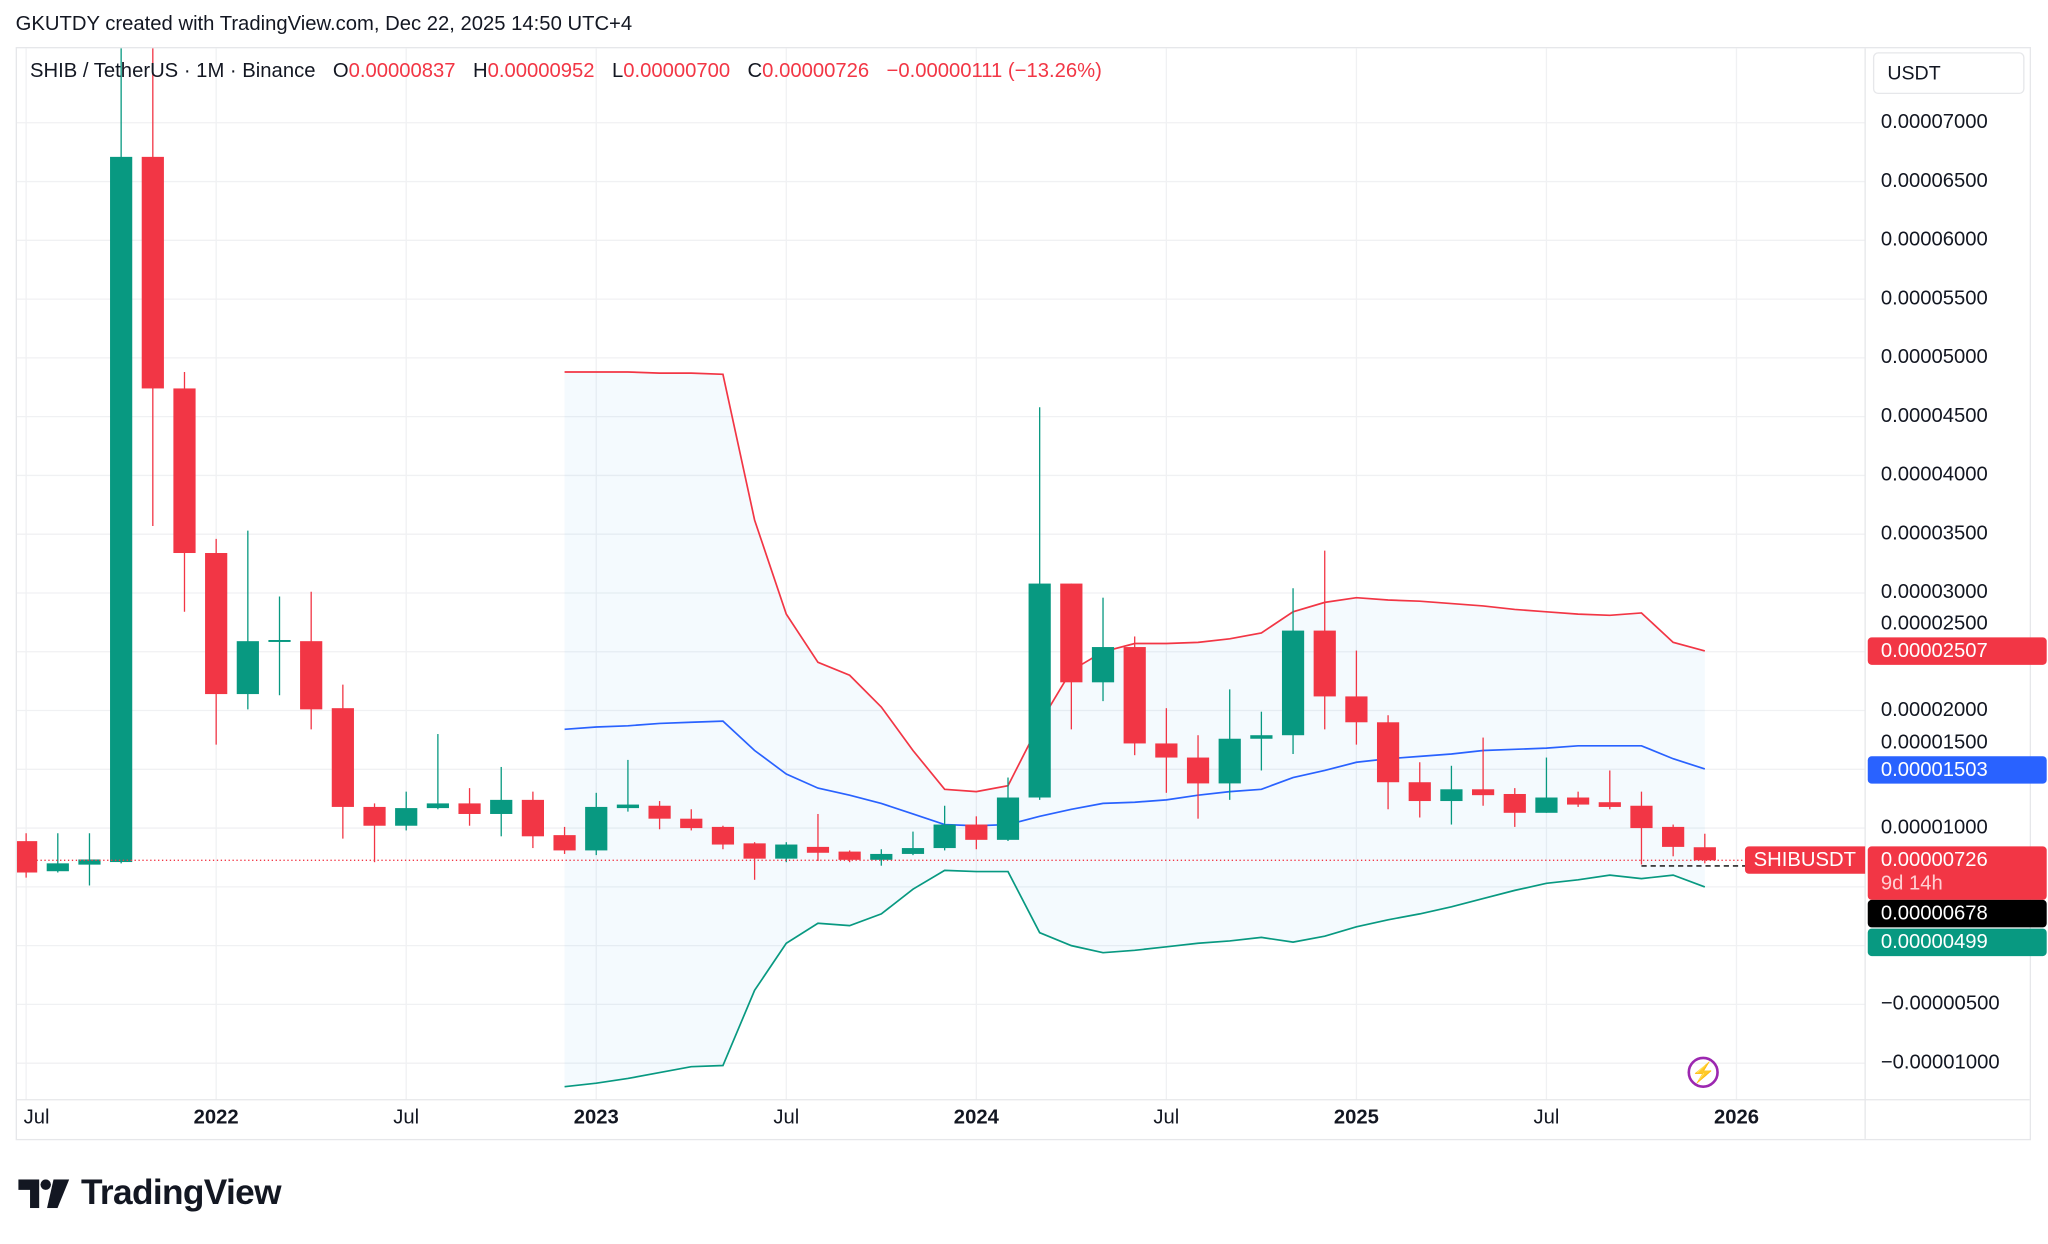 Image resolution: width=2048 pixels, height=1244 pixels. I want to click on last-price-value: 0.00000726, so click(1934, 860).